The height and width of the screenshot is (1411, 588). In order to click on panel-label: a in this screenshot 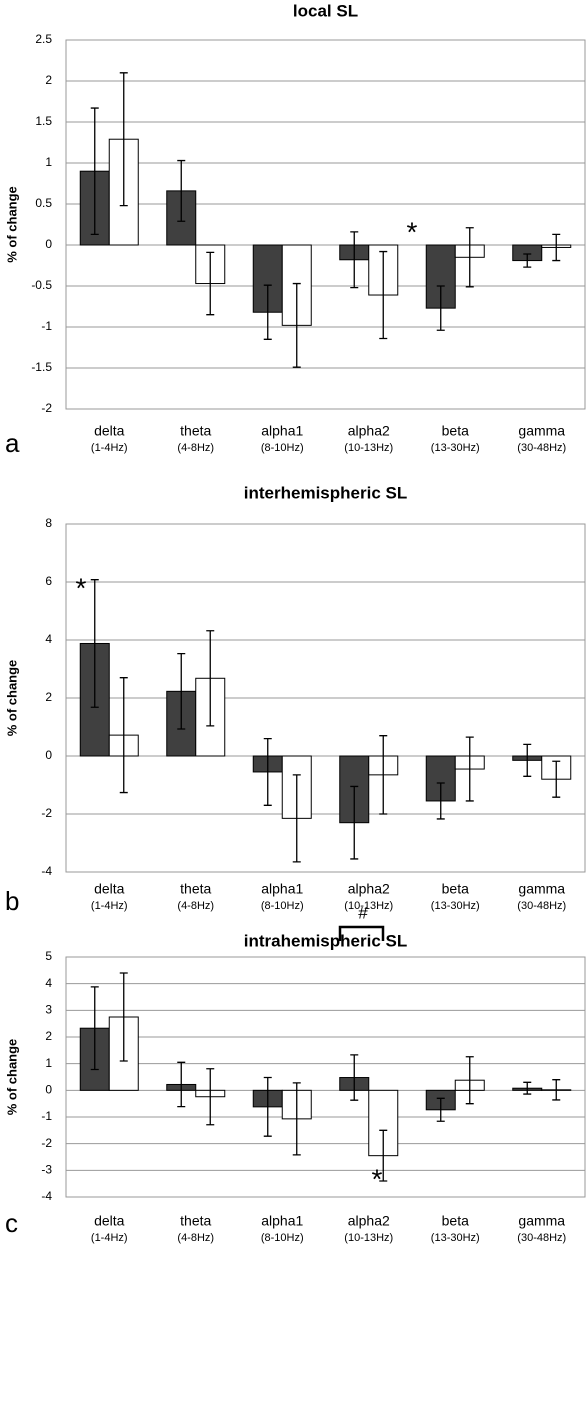, I will do `click(12, 443)`.